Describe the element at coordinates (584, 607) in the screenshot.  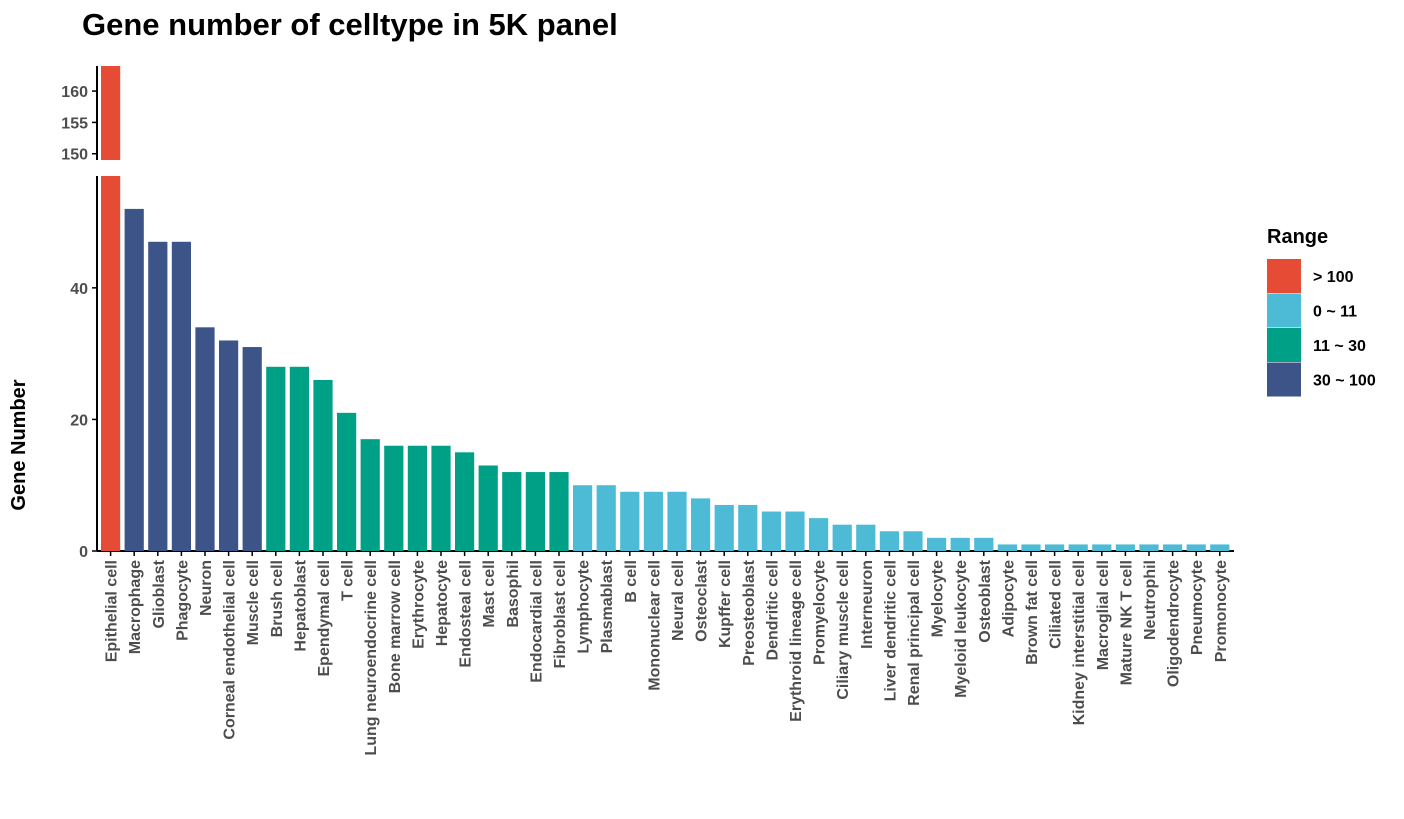
I see `x-tick-label: Lymphocyte` at that location.